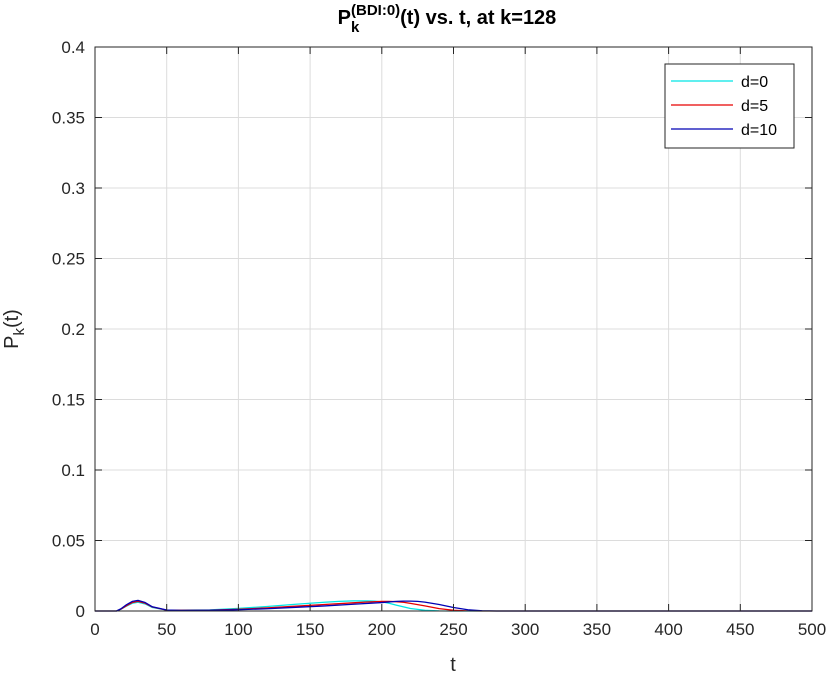 Image resolution: width=830 pixels, height=676 pixels. Describe the element at coordinates (754, 106) in the screenshot. I see `legend-label: d=5` at that location.